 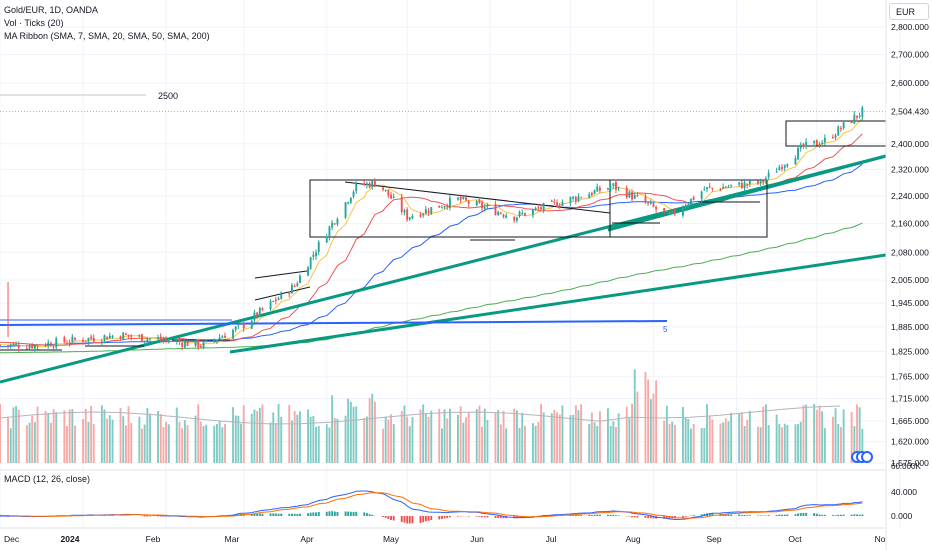 I want to click on macd-legend: MACD (12, 26, close), so click(x=47, y=479).